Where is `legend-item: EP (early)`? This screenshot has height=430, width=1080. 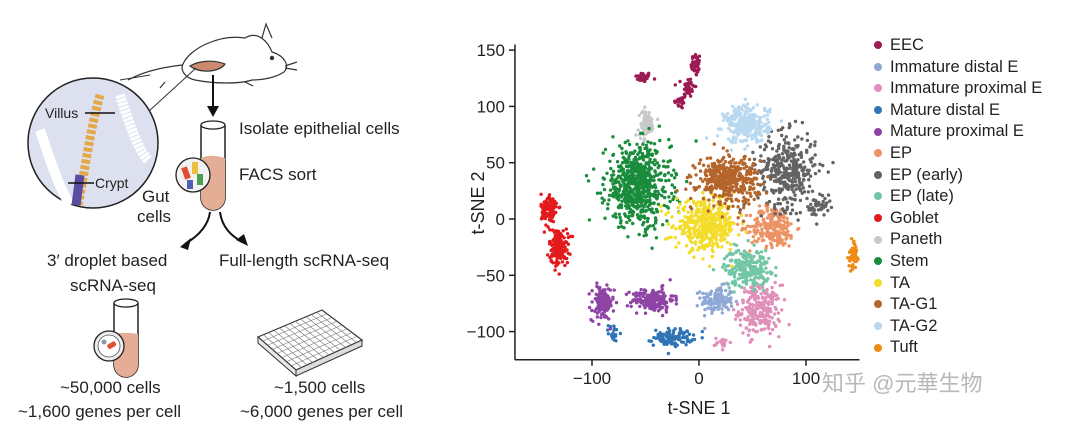 legend-item: EP (early) is located at coordinates (918, 175).